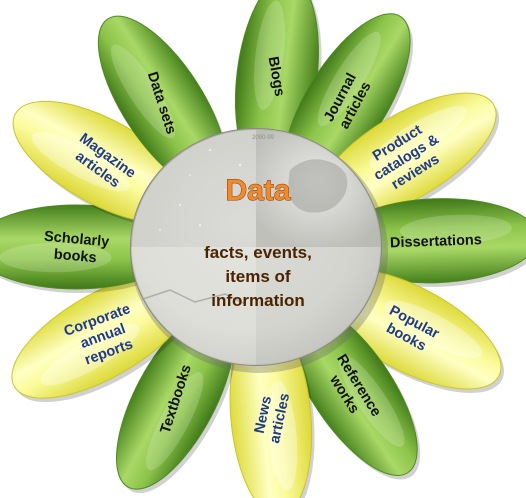 This screenshot has width=526, height=498. I want to click on center-title: Data, so click(257, 190).